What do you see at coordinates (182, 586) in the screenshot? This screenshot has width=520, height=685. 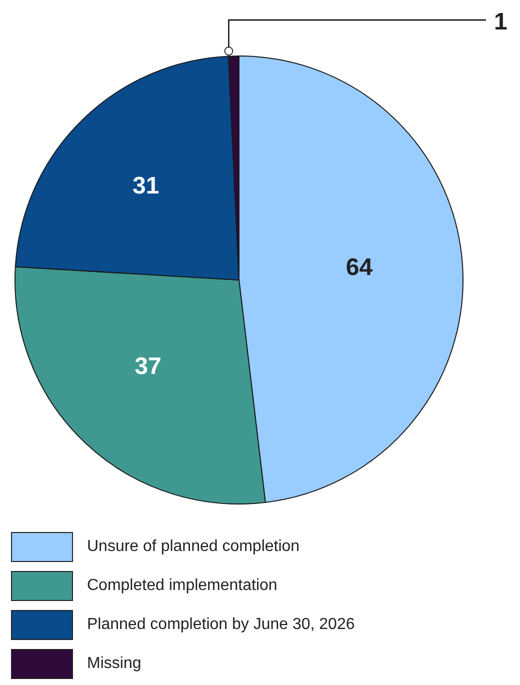 I see `legend-label: Completed implementation` at bounding box center [182, 586].